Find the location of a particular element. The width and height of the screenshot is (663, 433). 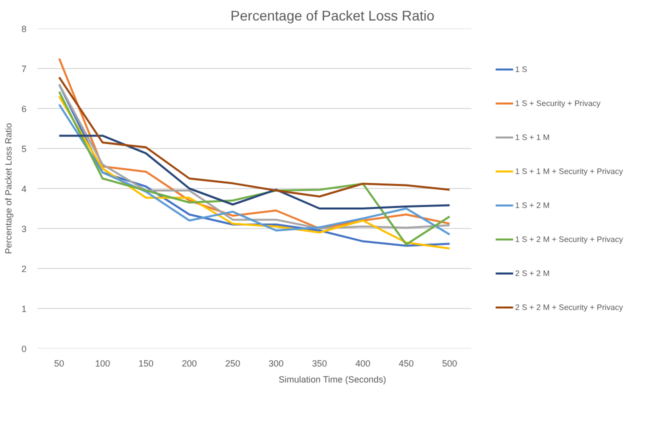

y-tick-label: 7 is located at coordinates (24, 69).